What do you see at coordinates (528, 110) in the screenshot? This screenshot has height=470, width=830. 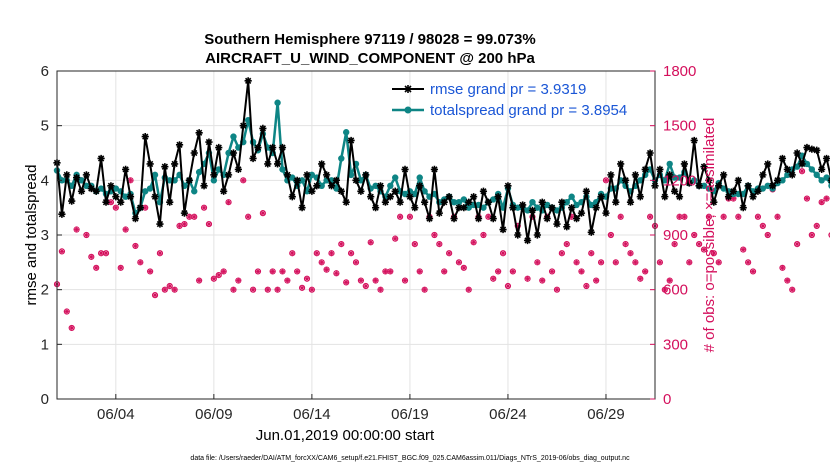 I see `legend-label-spread: totalspread grand pr = 3.8954` at bounding box center [528, 110].